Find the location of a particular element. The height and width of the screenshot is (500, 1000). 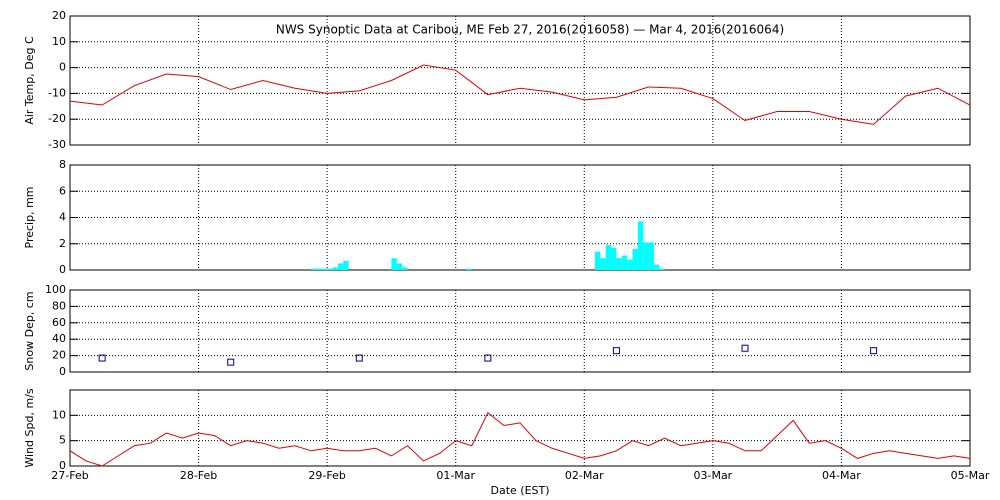

x-tick-label: 01-Mar is located at coordinates (455, 475).